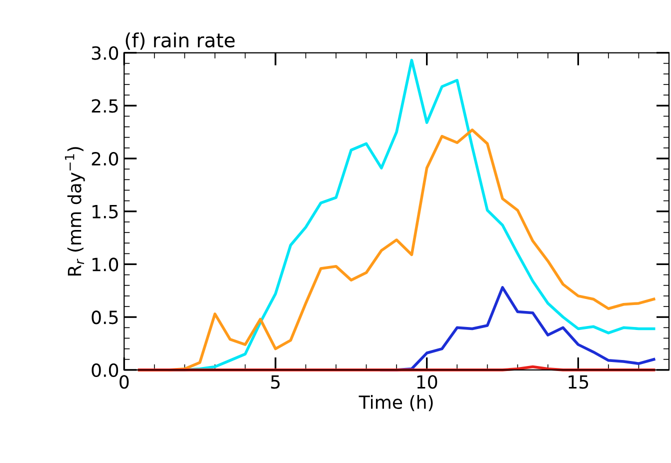 This screenshot has height=463, width=671. Describe the element at coordinates (124, 382) in the screenshot. I see `x-tick-label: 0` at that location.